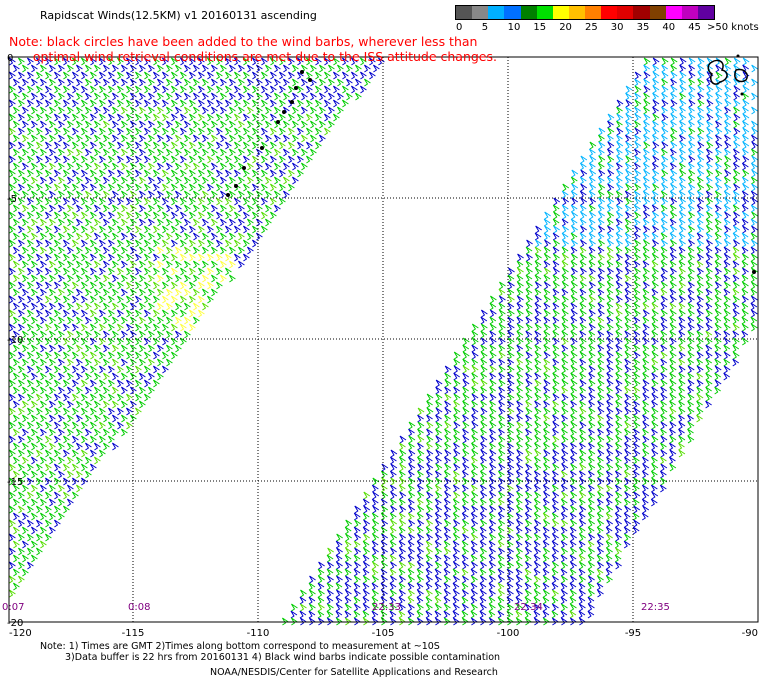 Image resolution: width=760 pixels, height=688 pixels. What do you see at coordinates (10, 58) in the screenshot?
I see `latitude-label: 0` at bounding box center [10, 58].